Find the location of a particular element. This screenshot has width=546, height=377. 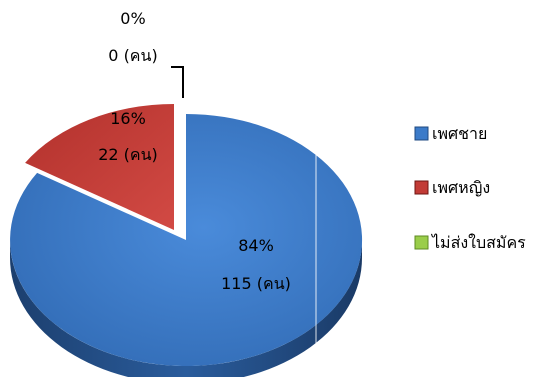

slice-female-top is located at coordinates (99, 167).